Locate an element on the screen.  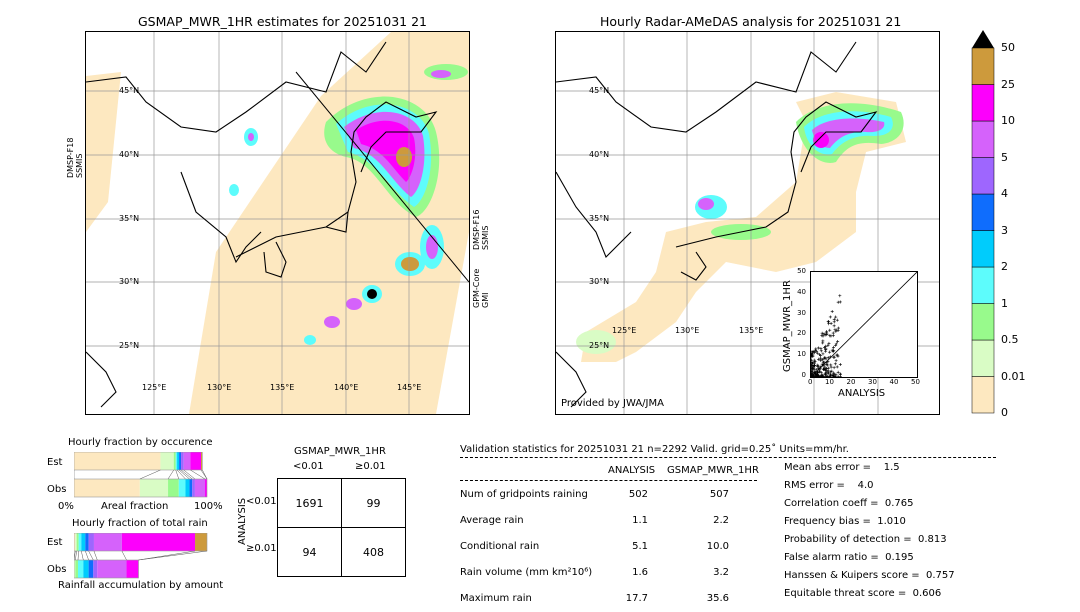
tick: 30 is located at coordinates (801, 312).